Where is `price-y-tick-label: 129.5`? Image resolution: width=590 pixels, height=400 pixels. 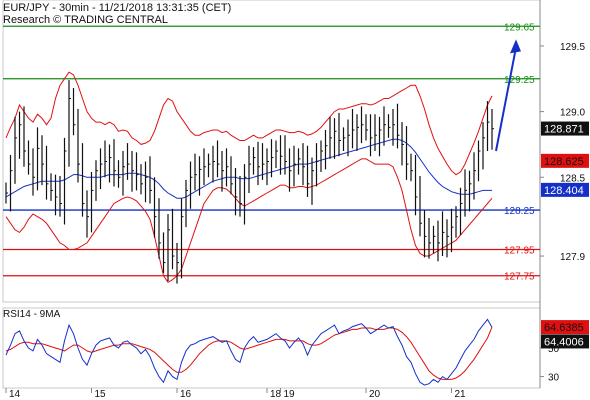 price-y-tick-label: 129.5 is located at coordinates (572, 47).